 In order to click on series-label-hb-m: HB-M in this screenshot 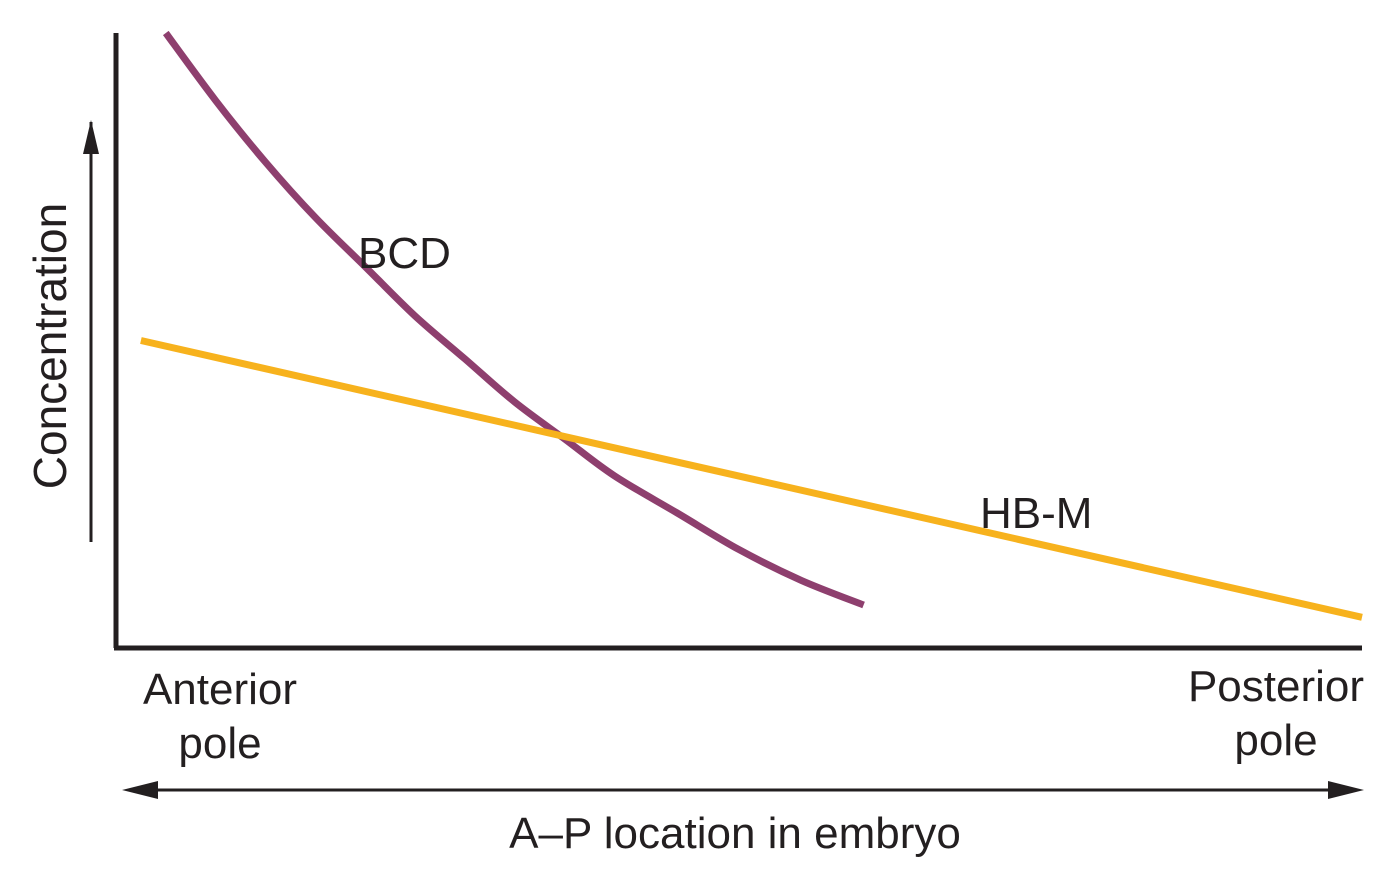, I will do `click(1036, 513)`.